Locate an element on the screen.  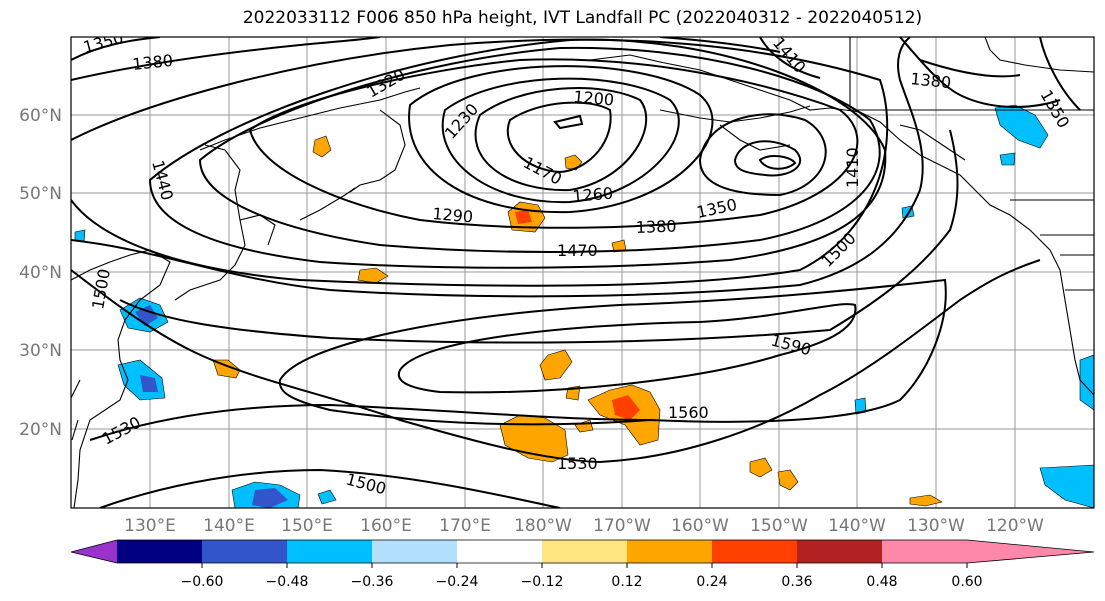
lat-label: 20°N is located at coordinates (40, 430).